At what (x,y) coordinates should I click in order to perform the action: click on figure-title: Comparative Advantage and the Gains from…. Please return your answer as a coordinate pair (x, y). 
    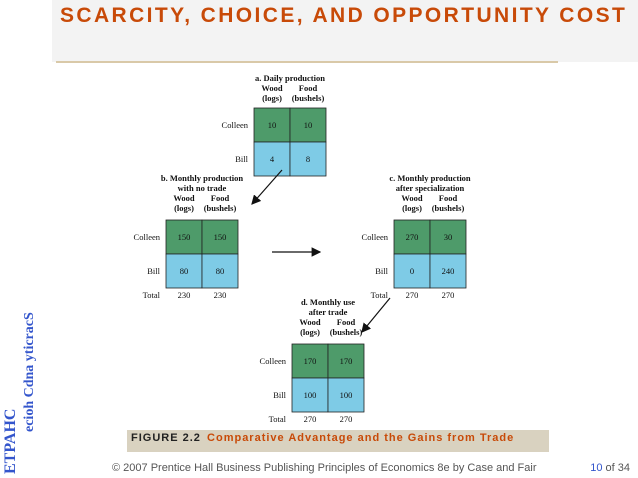
    Looking at the image, I should click on (361, 438).